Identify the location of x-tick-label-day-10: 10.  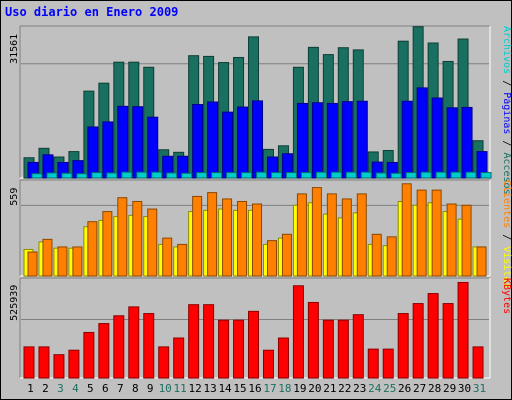
(165, 388).